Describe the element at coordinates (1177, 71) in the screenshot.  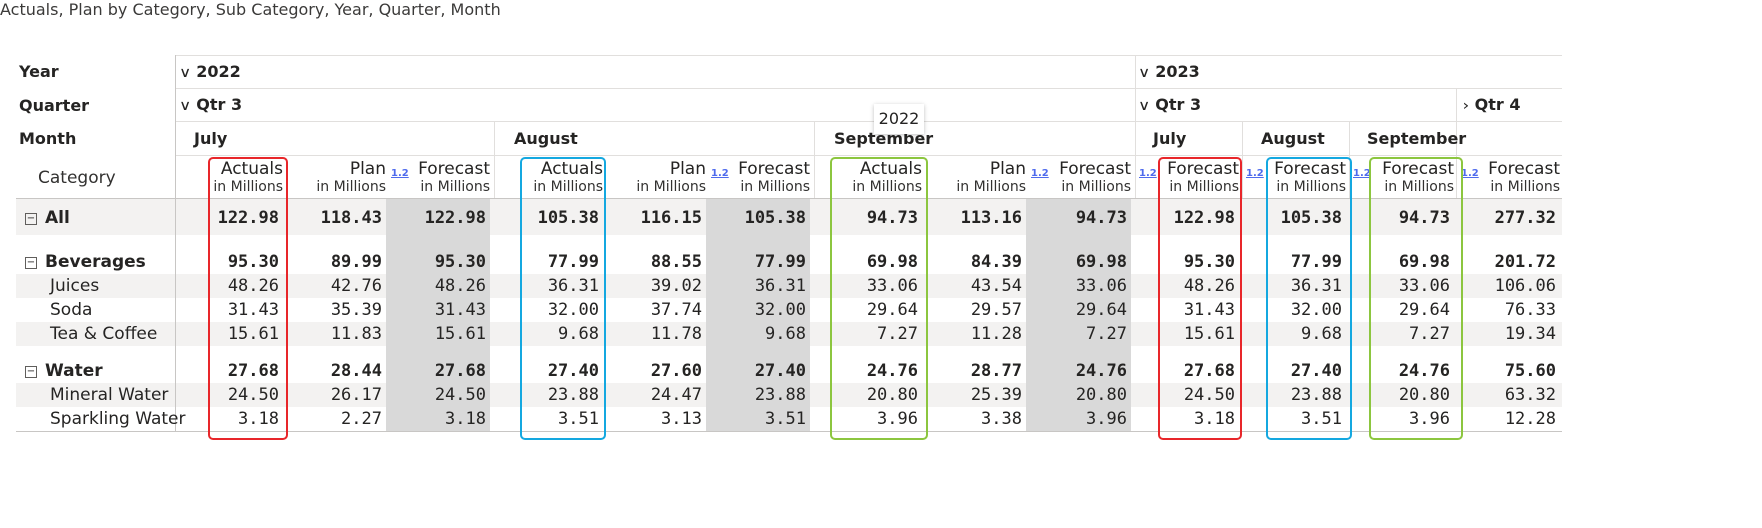
I see `year-label: 2023` at that location.